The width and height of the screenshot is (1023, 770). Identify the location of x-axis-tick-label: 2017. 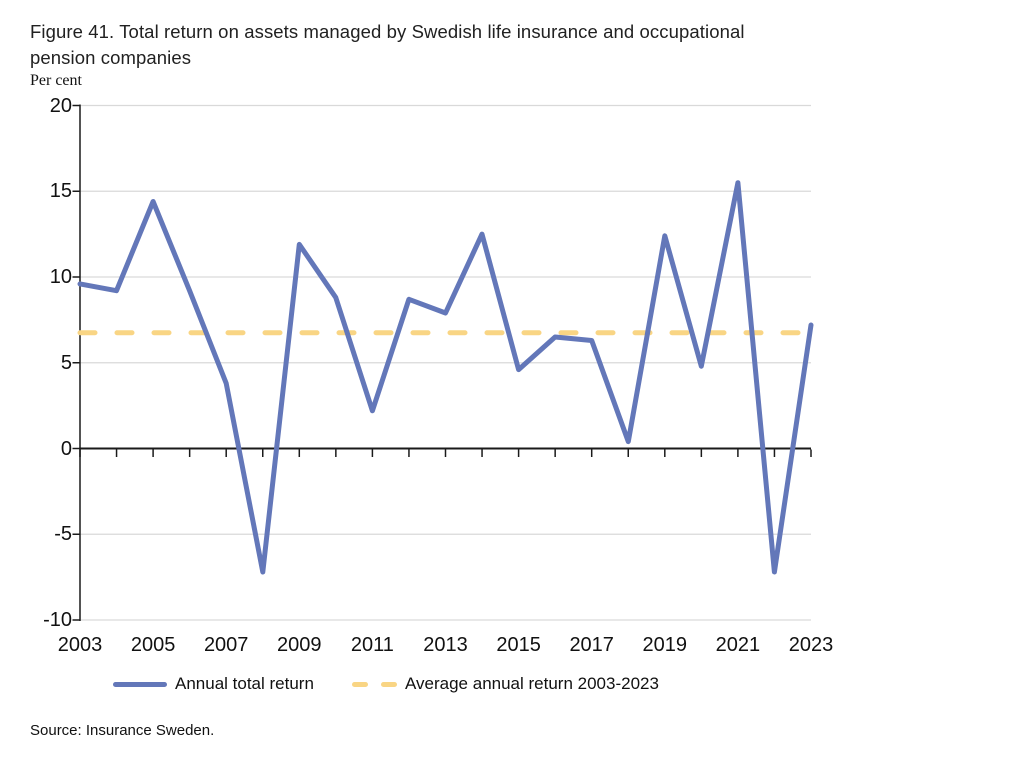
(591, 645).